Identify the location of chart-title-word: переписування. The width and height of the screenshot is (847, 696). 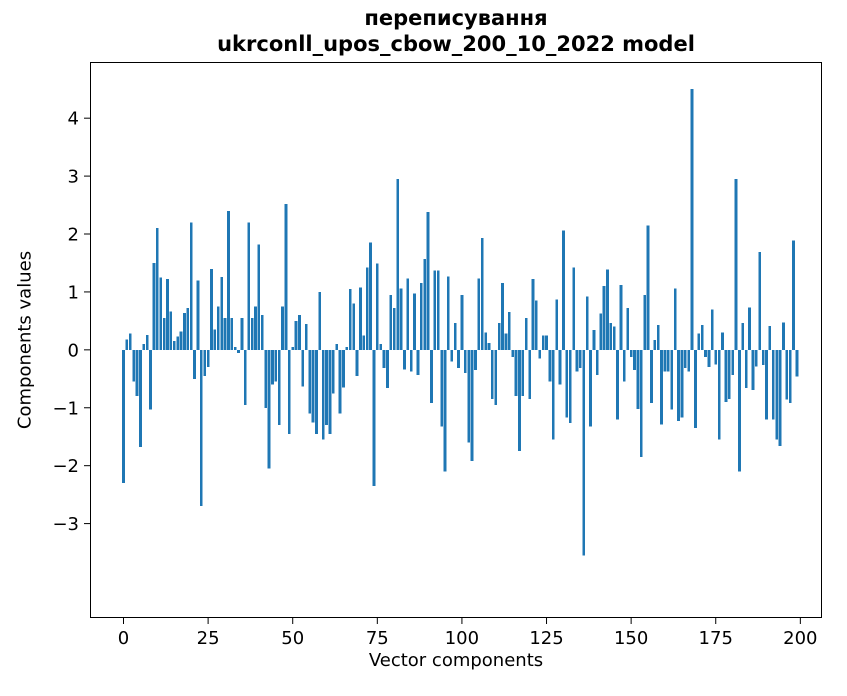
(456, 18).